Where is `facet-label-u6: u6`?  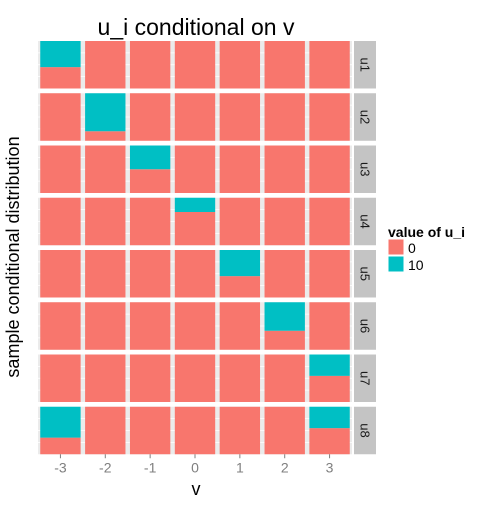 facet-label-u6: u6 is located at coordinates (365, 326).